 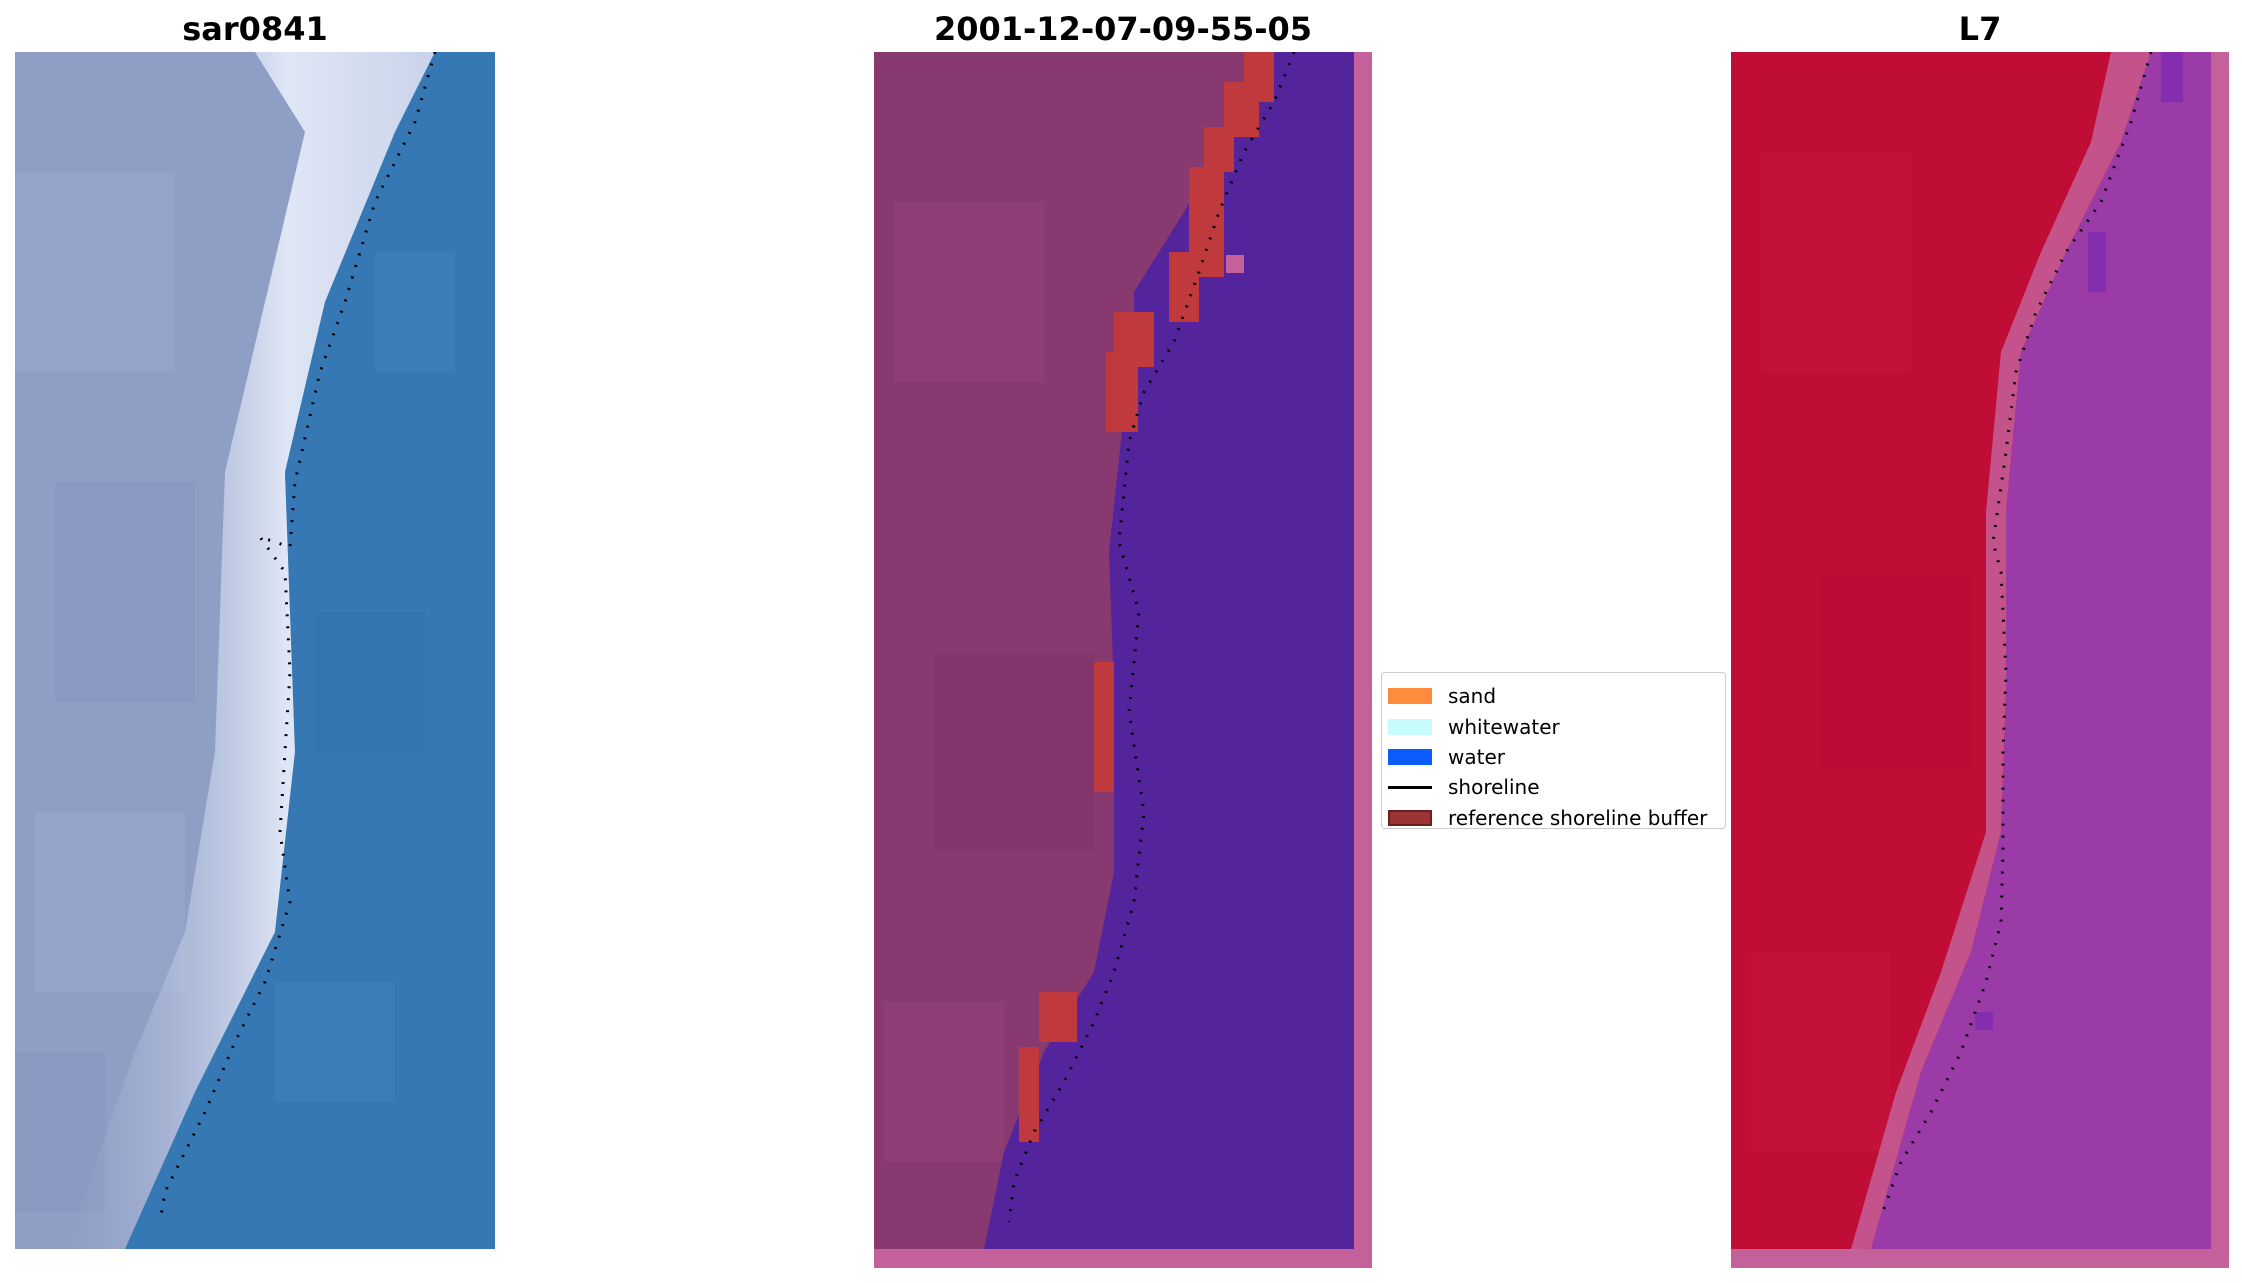 I want to click on panel-title-rgb: sar0841, so click(x=255, y=29).